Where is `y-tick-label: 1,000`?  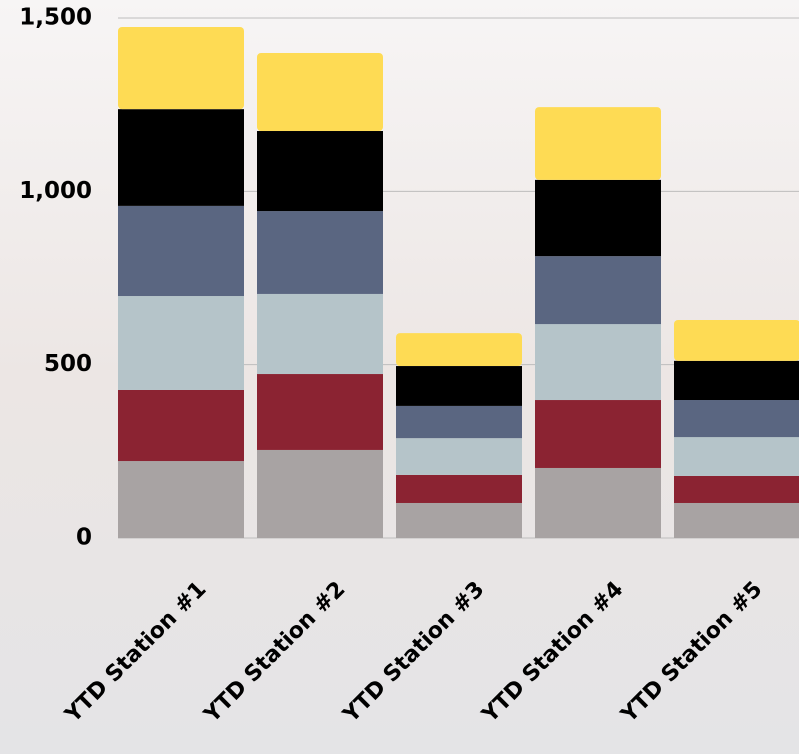
y-tick-label: 1,000 is located at coordinates (55, 191).